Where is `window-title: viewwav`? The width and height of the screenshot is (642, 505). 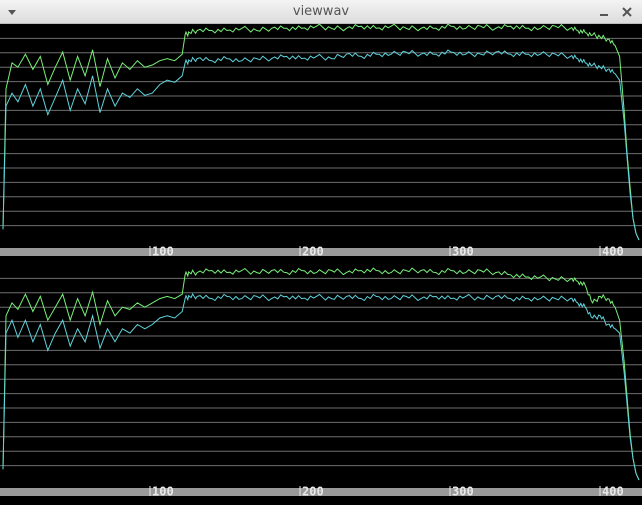 window-title: viewwav is located at coordinates (321, 11).